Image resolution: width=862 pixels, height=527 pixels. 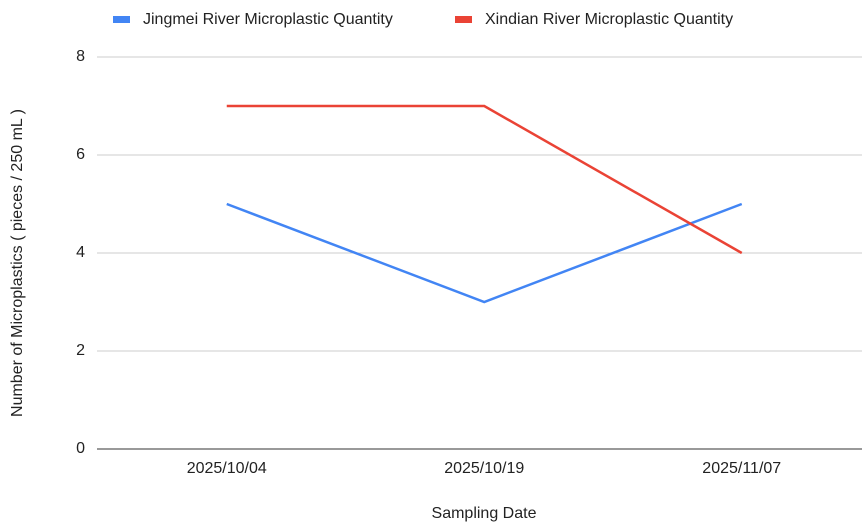 I want to click on x-tick-label: 2025/10/04, so click(x=227, y=468).